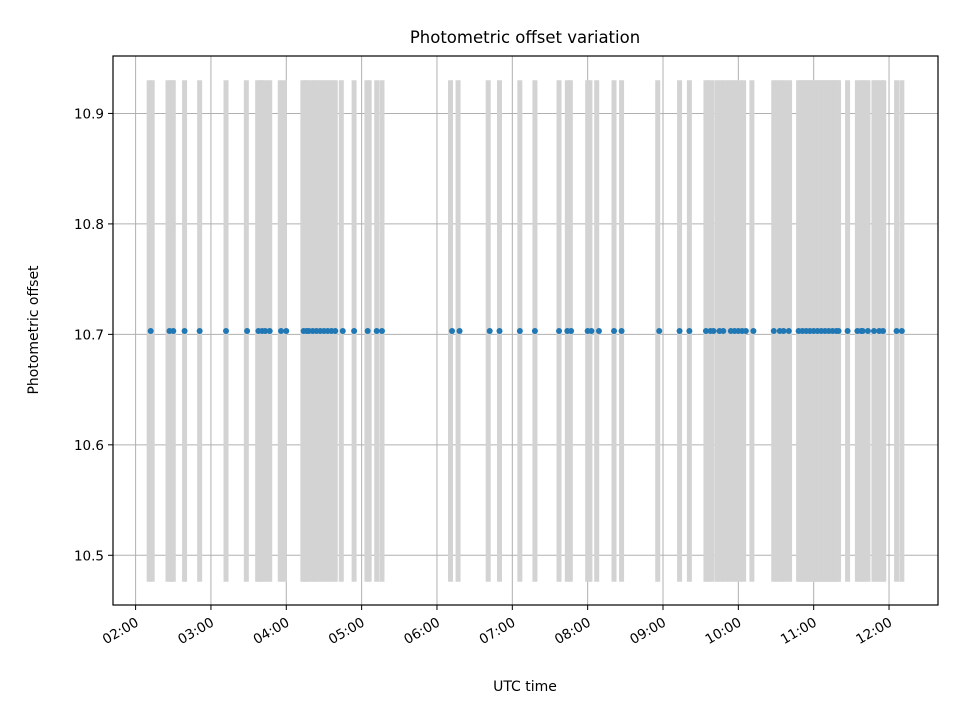 The height and width of the screenshot is (720, 960). I want to click on point-layer, so click(526, 331).